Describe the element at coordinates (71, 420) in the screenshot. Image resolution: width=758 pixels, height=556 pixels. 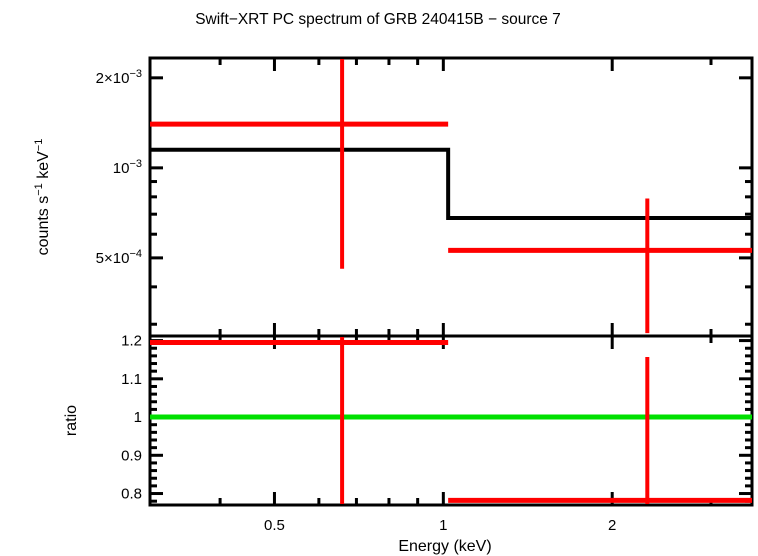
I see `ratio-y-axis-label: ratio` at that location.